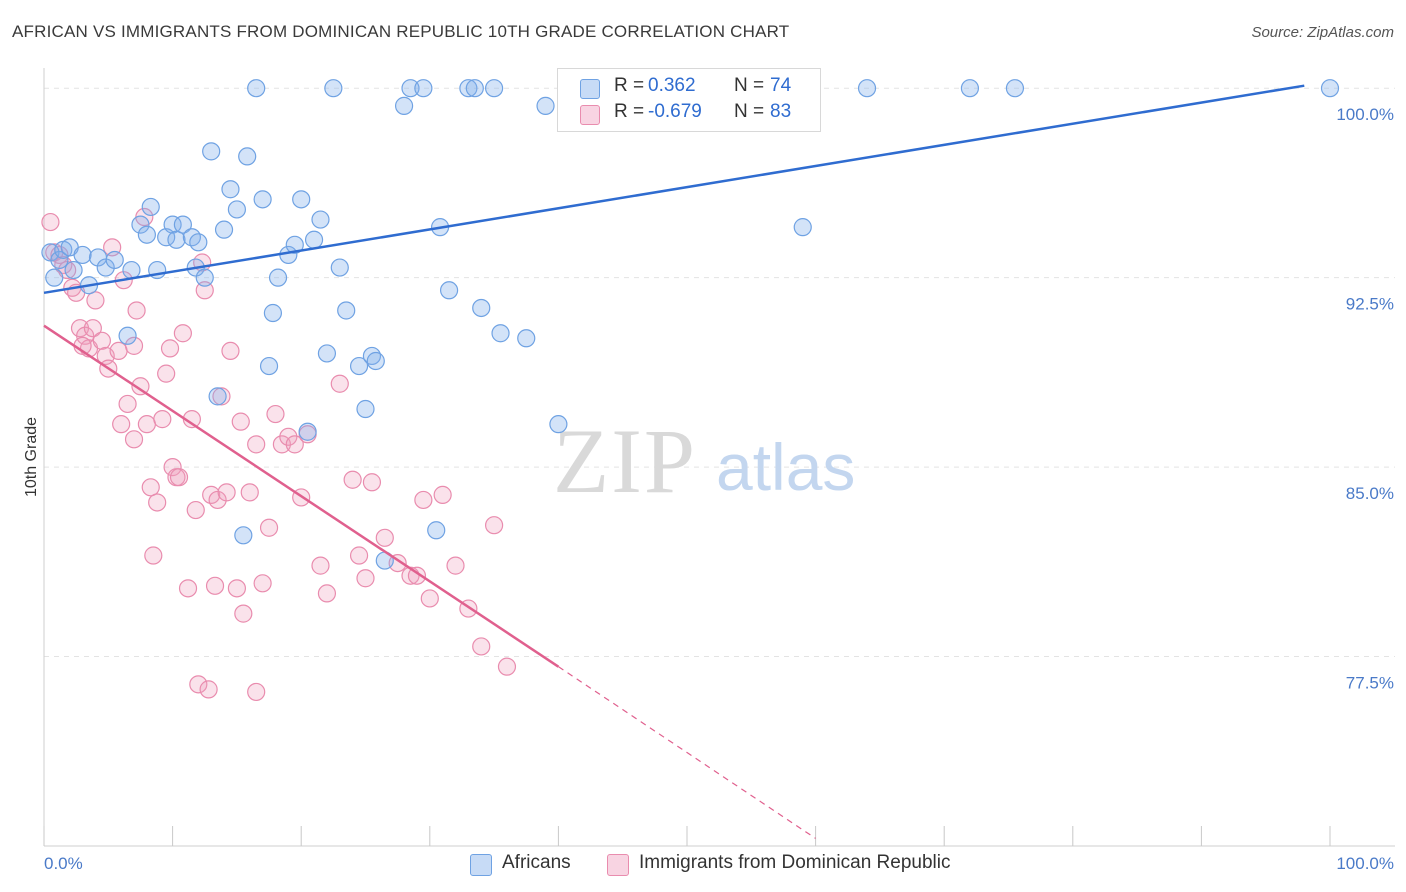 Image resolution: width=1406 pixels, height=892 pixels. What do you see at coordinates (781, 85) in the screenshot?
I see `legend-n-value: 74` at bounding box center [781, 85].